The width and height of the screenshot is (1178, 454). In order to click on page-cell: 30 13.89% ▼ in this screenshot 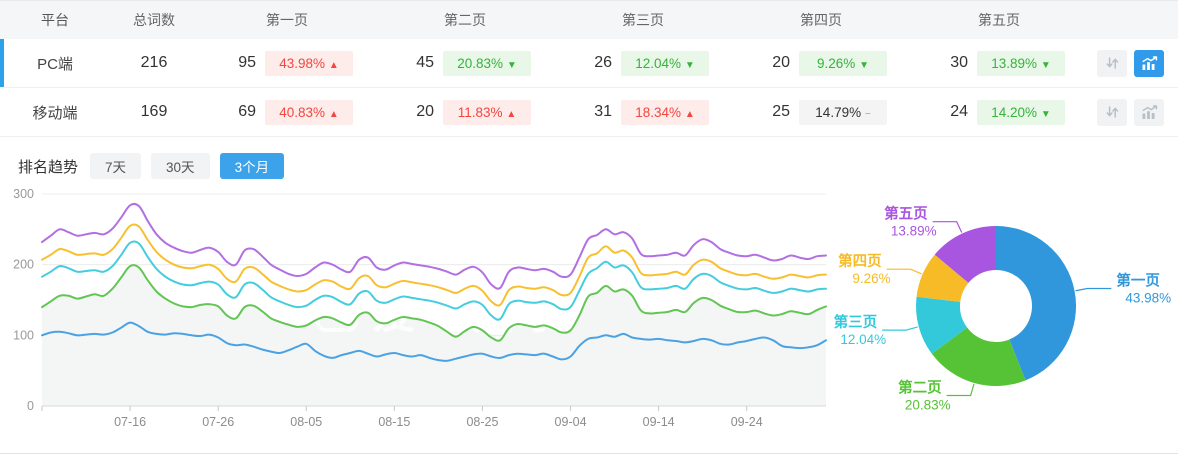, I will do `click(999, 63)`.